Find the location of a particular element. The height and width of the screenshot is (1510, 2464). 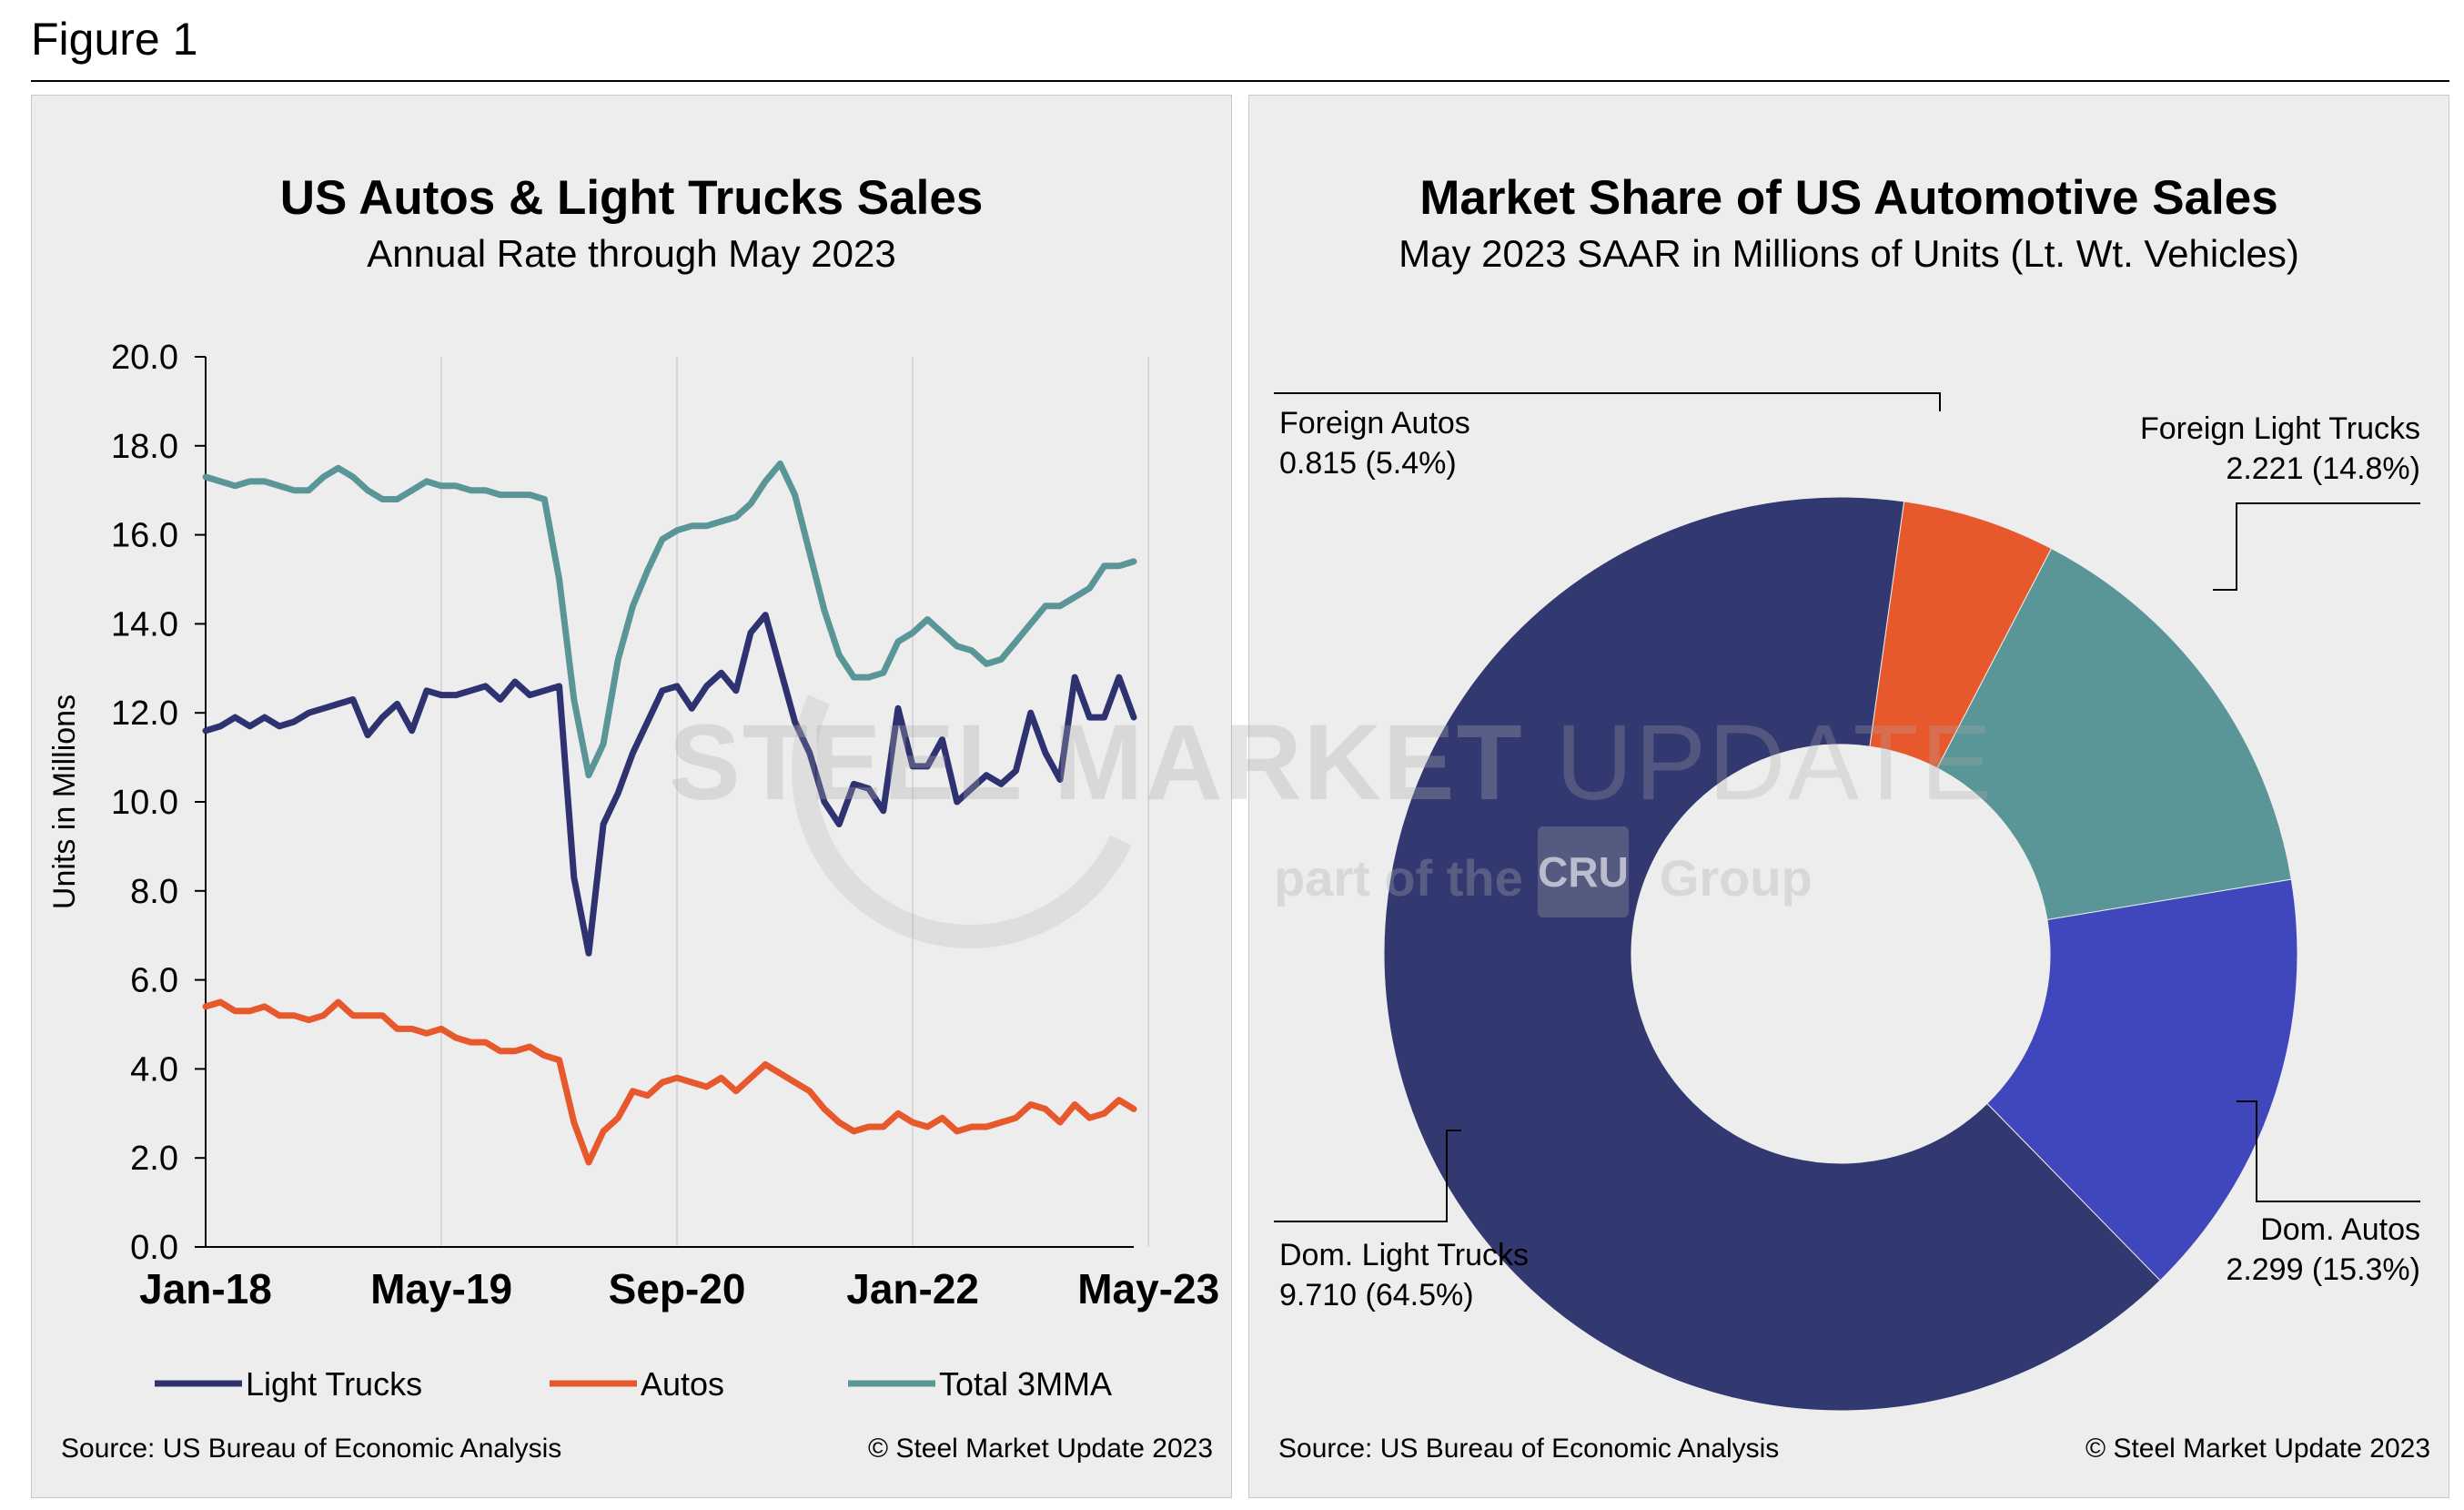

leader-foreign-autos is located at coordinates (1607, 401).